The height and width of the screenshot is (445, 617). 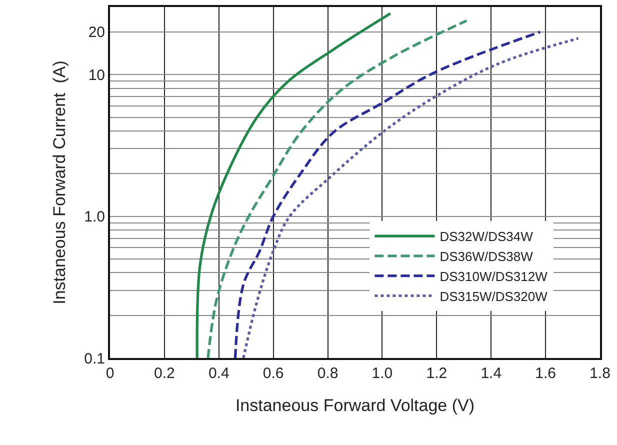 What do you see at coordinates (494, 276) in the screenshot?
I see `legend-label: DS310W/DS312W` at bounding box center [494, 276].